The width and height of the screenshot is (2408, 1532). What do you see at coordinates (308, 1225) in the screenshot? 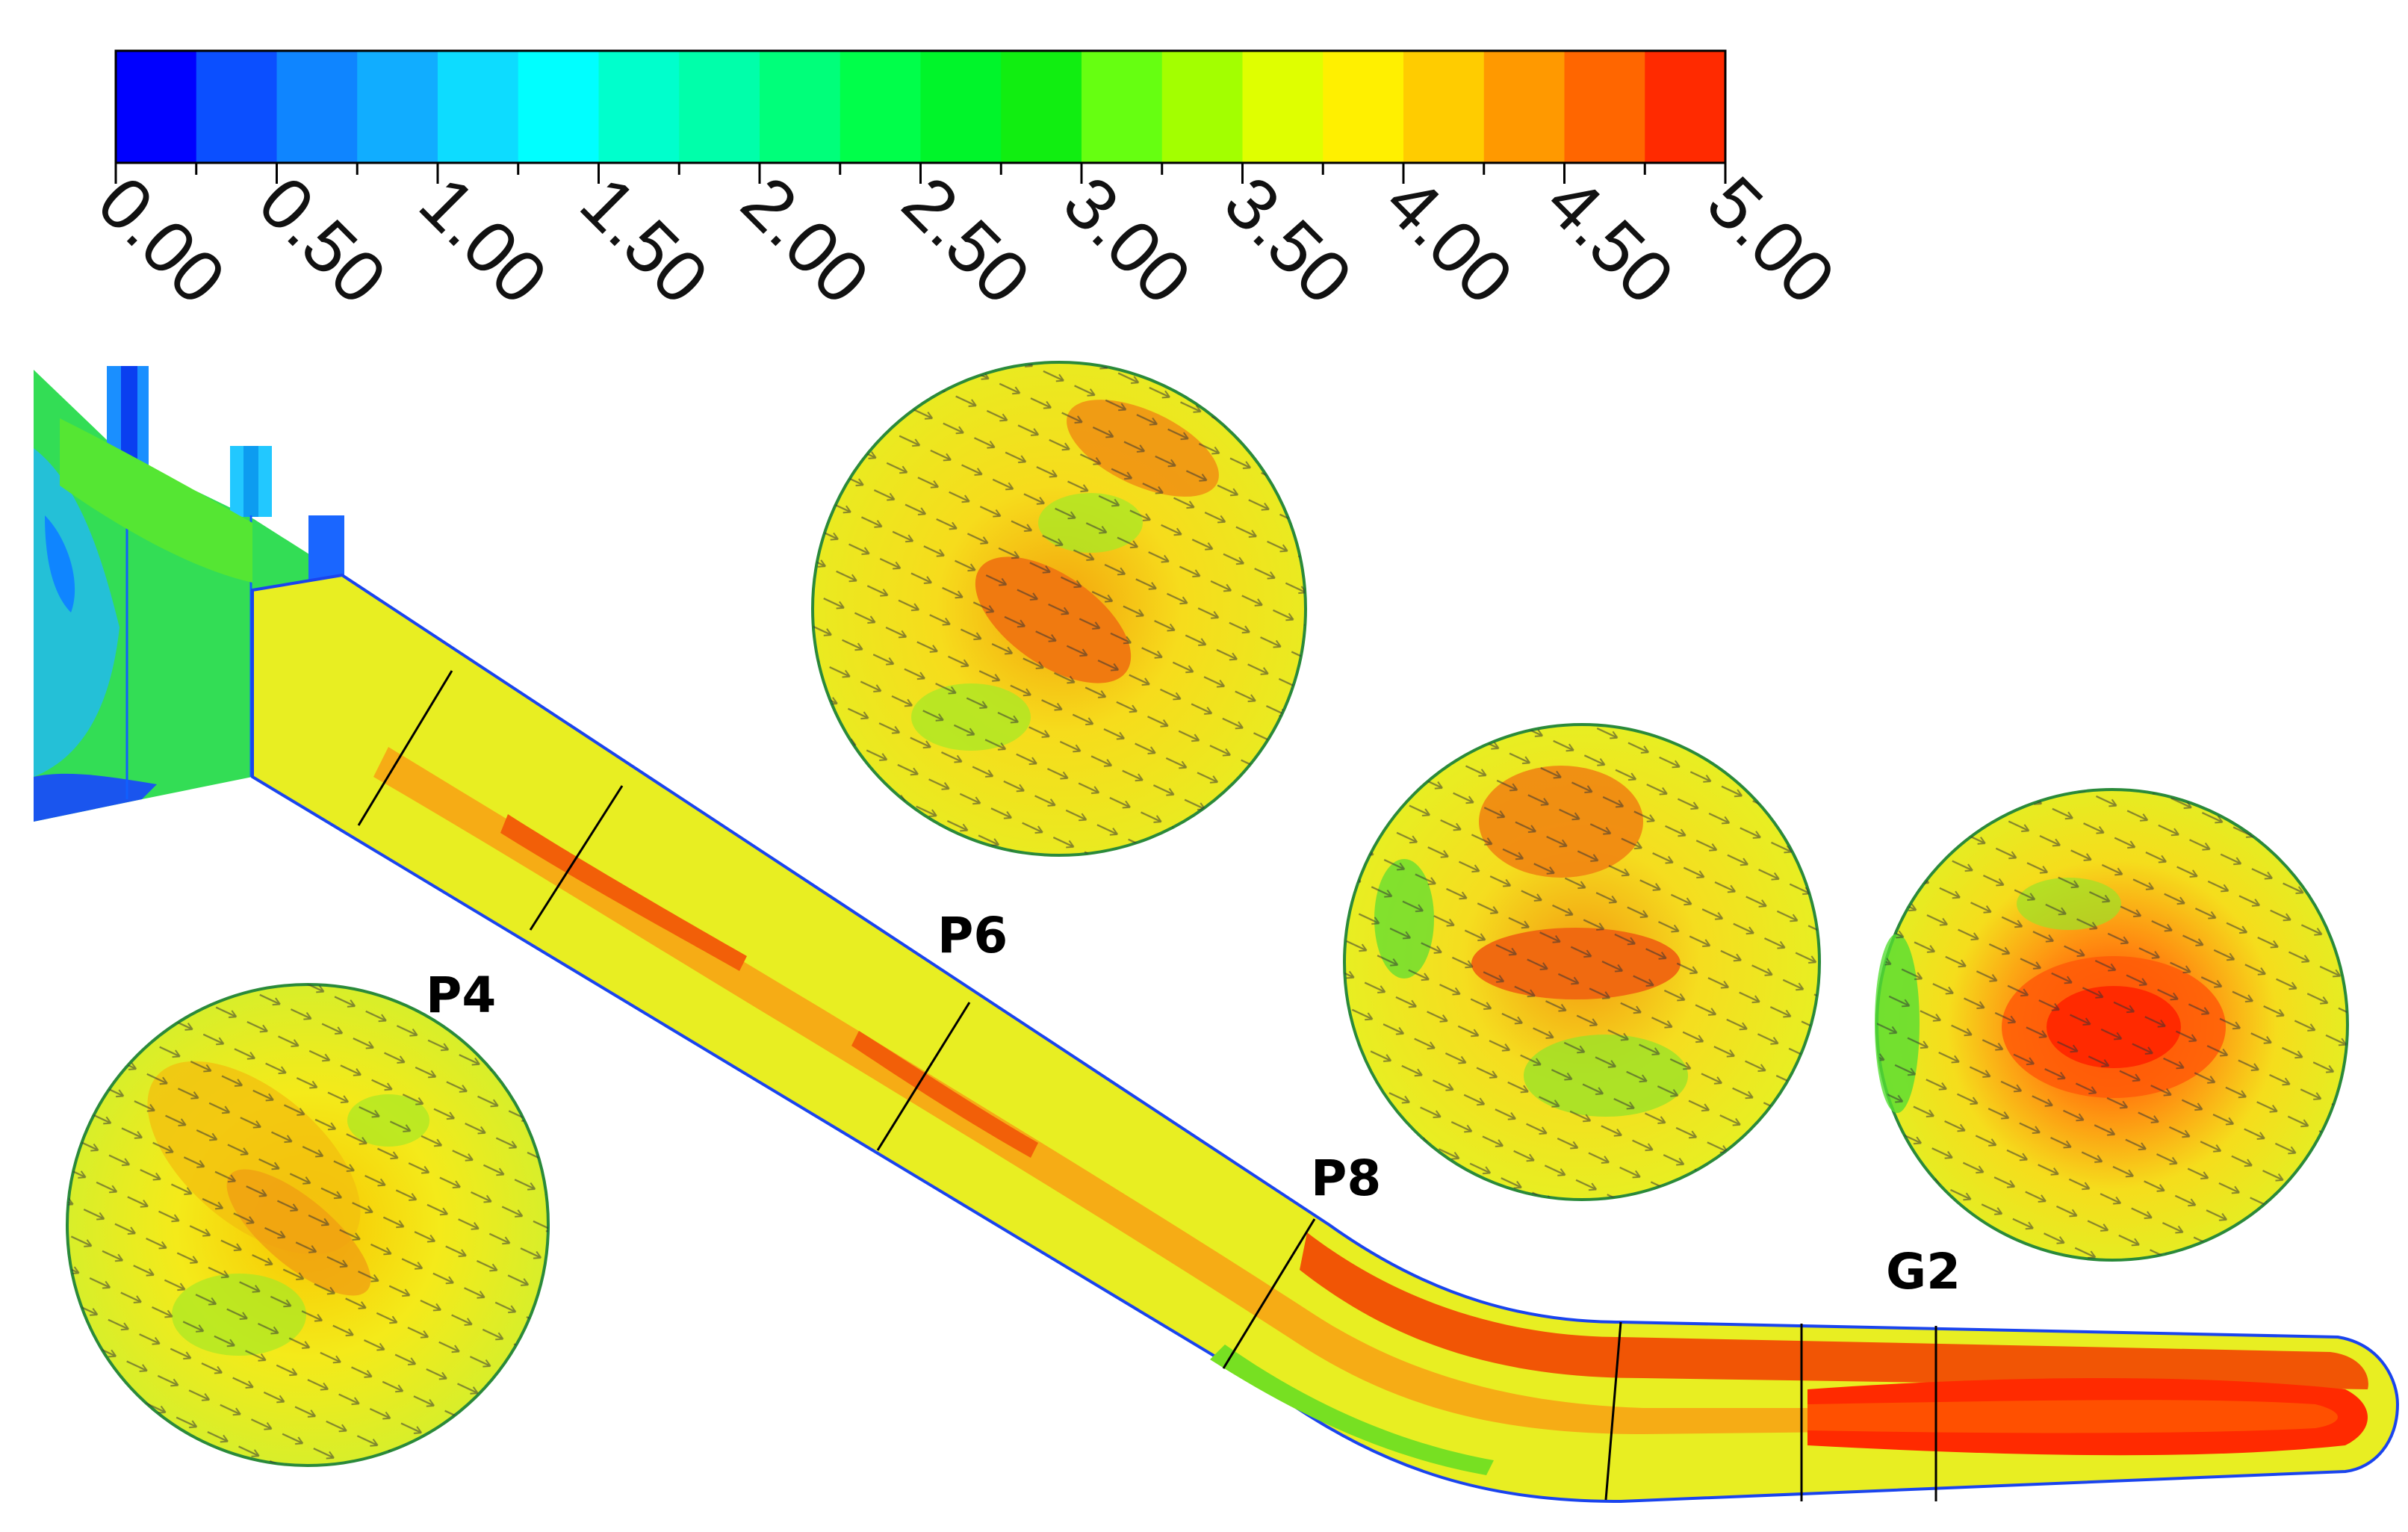
I see `cross-section-p4` at bounding box center [308, 1225].